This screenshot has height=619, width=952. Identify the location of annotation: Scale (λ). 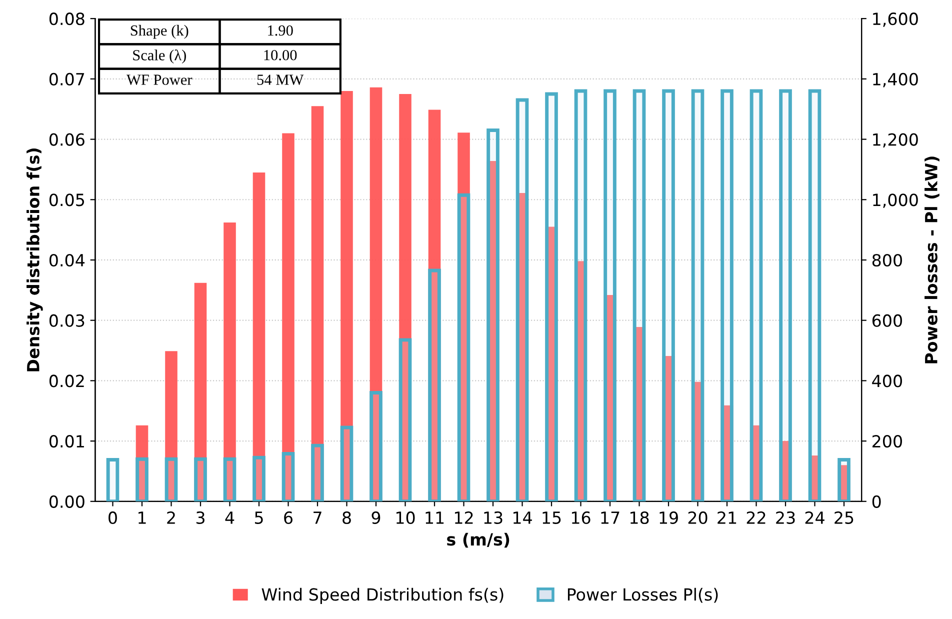
(159, 56).